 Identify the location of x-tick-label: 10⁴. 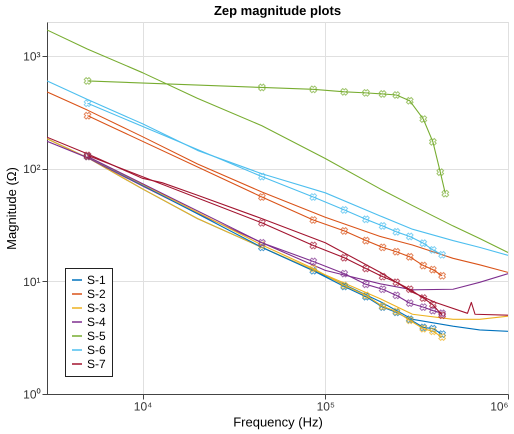
(143, 407).